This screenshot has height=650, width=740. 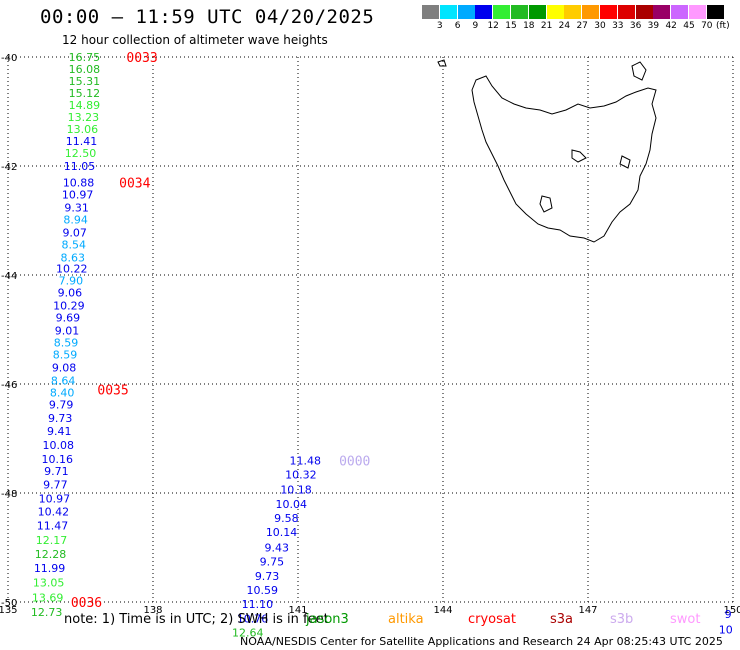 What do you see at coordinates (9, 58) in the screenshot?
I see `latitude-label: -40` at bounding box center [9, 58].